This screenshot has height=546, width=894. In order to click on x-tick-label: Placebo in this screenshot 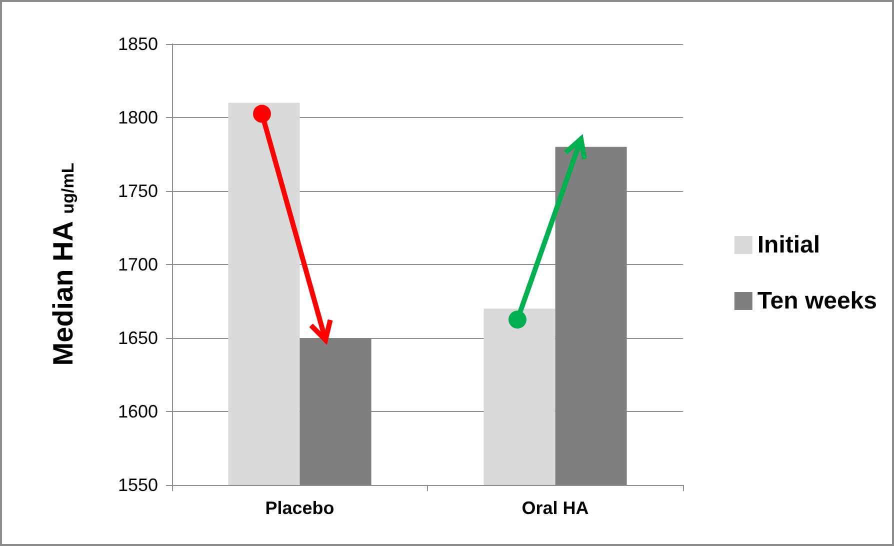, I will do `click(299, 508)`.